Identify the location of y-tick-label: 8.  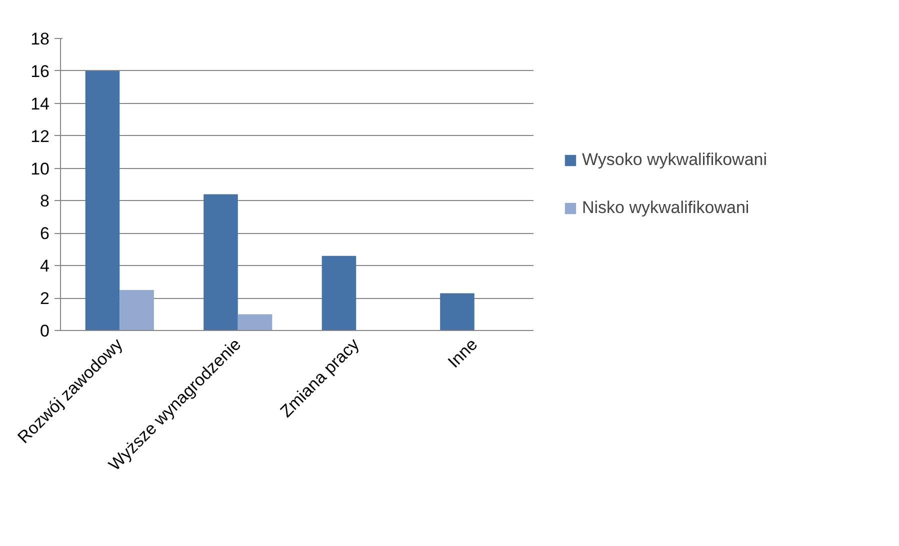
(45, 201).